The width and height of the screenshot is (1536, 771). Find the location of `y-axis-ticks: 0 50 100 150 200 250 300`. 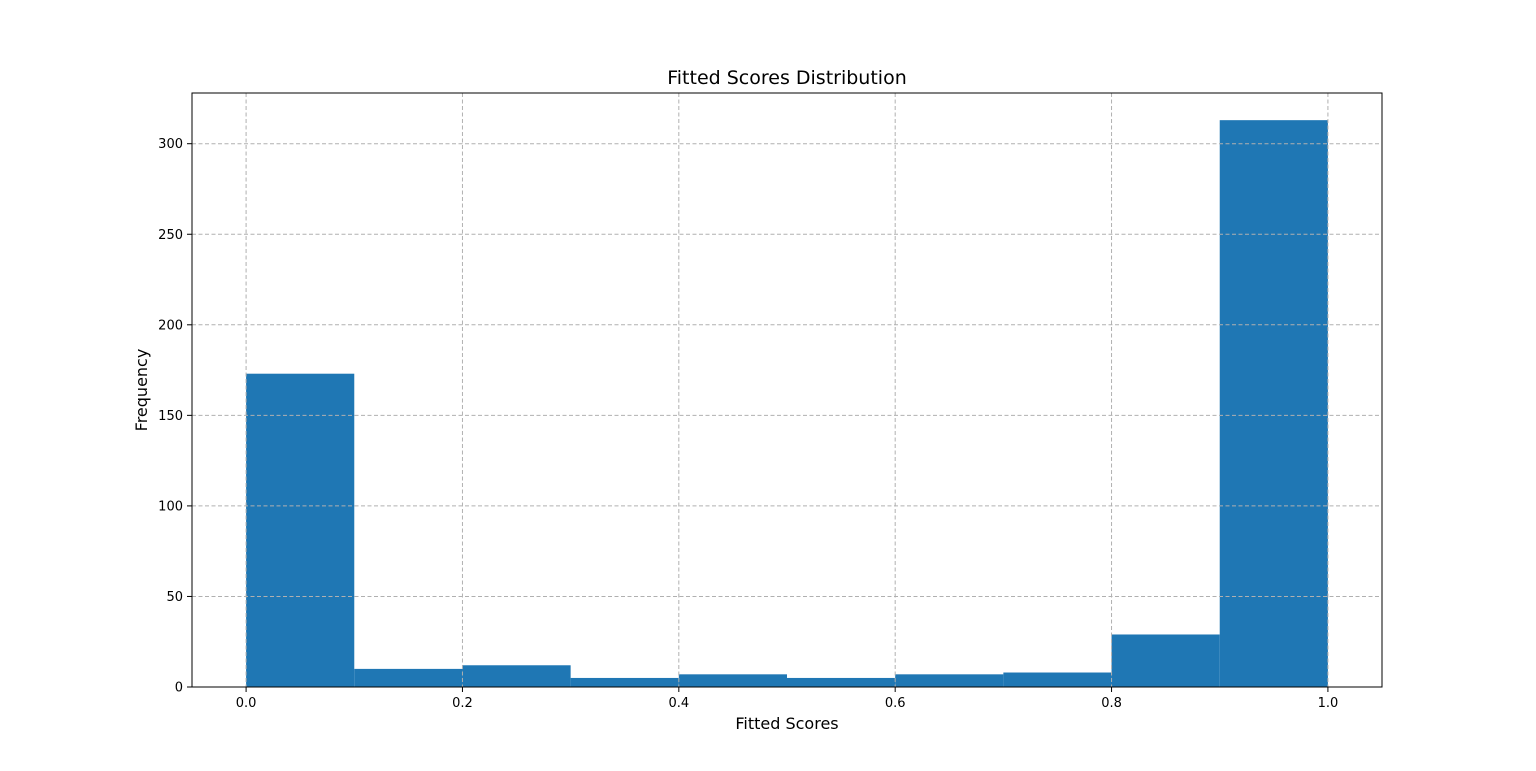

y-axis-ticks: 0 50 100 150 200 250 300 is located at coordinates (175, 416).